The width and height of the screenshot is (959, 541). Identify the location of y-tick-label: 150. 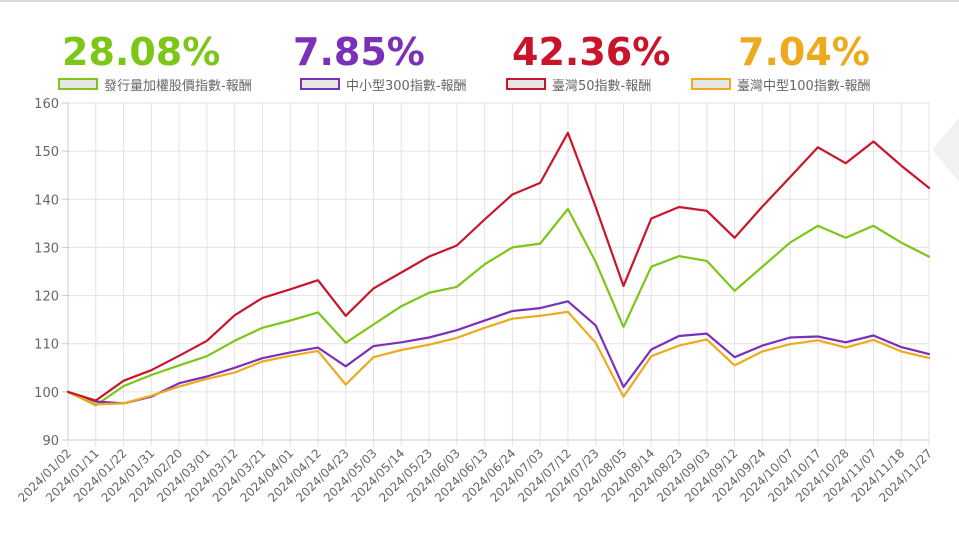
(46, 152).